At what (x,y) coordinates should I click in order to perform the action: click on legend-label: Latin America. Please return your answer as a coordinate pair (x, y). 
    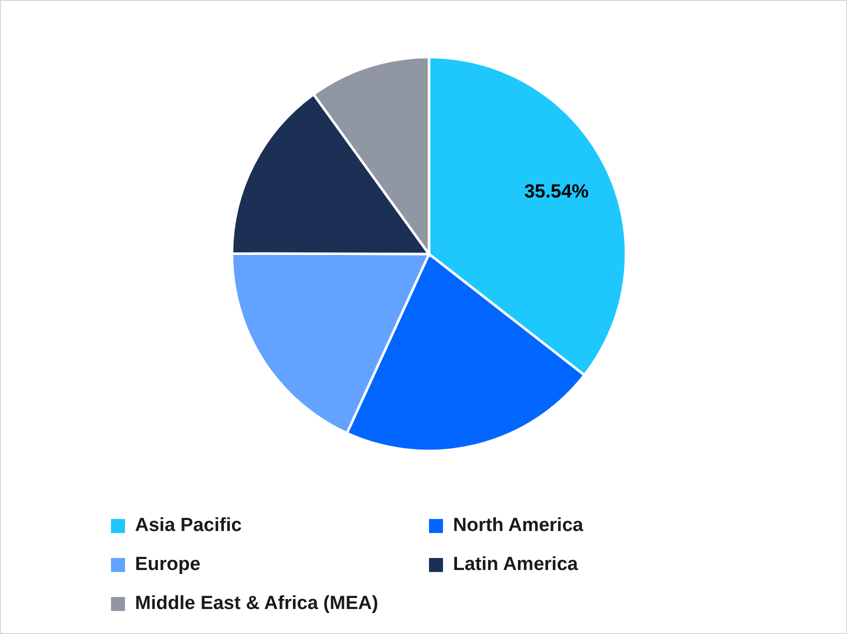
    Looking at the image, I should click on (515, 565).